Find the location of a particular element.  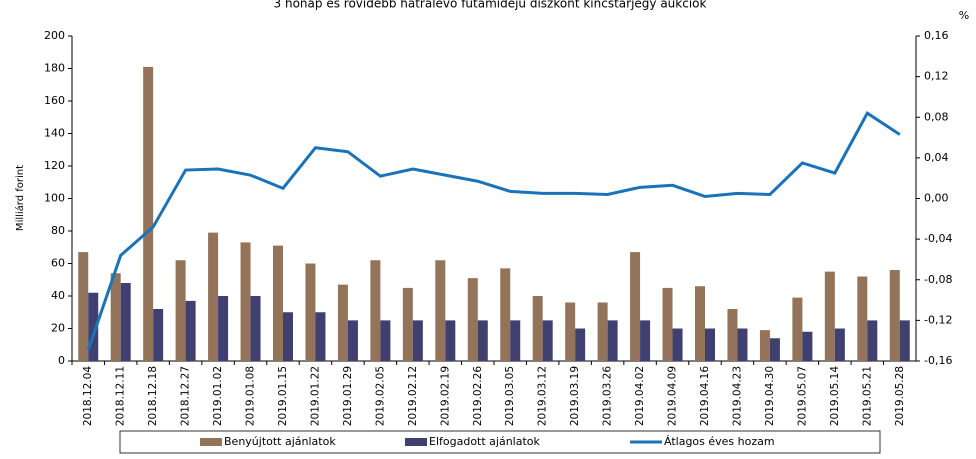

y2-tick-label: 0,04 is located at coordinates (936, 157).